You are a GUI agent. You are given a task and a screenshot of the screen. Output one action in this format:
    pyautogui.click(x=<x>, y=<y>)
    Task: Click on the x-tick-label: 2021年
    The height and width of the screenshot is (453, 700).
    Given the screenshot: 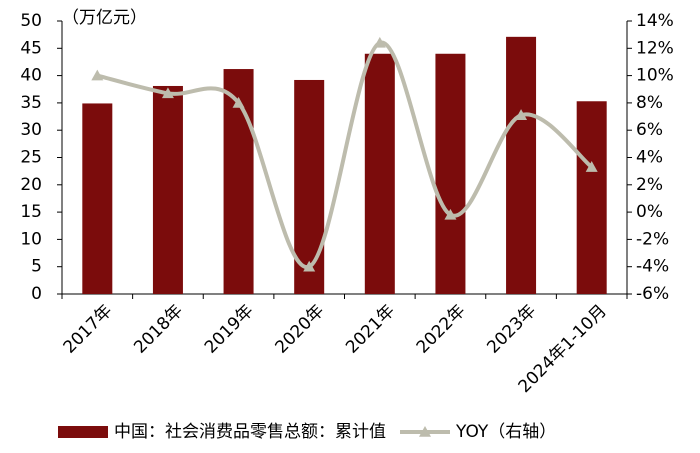 What is the action you would take?
    pyautogui.click(x=370, y=329)
    